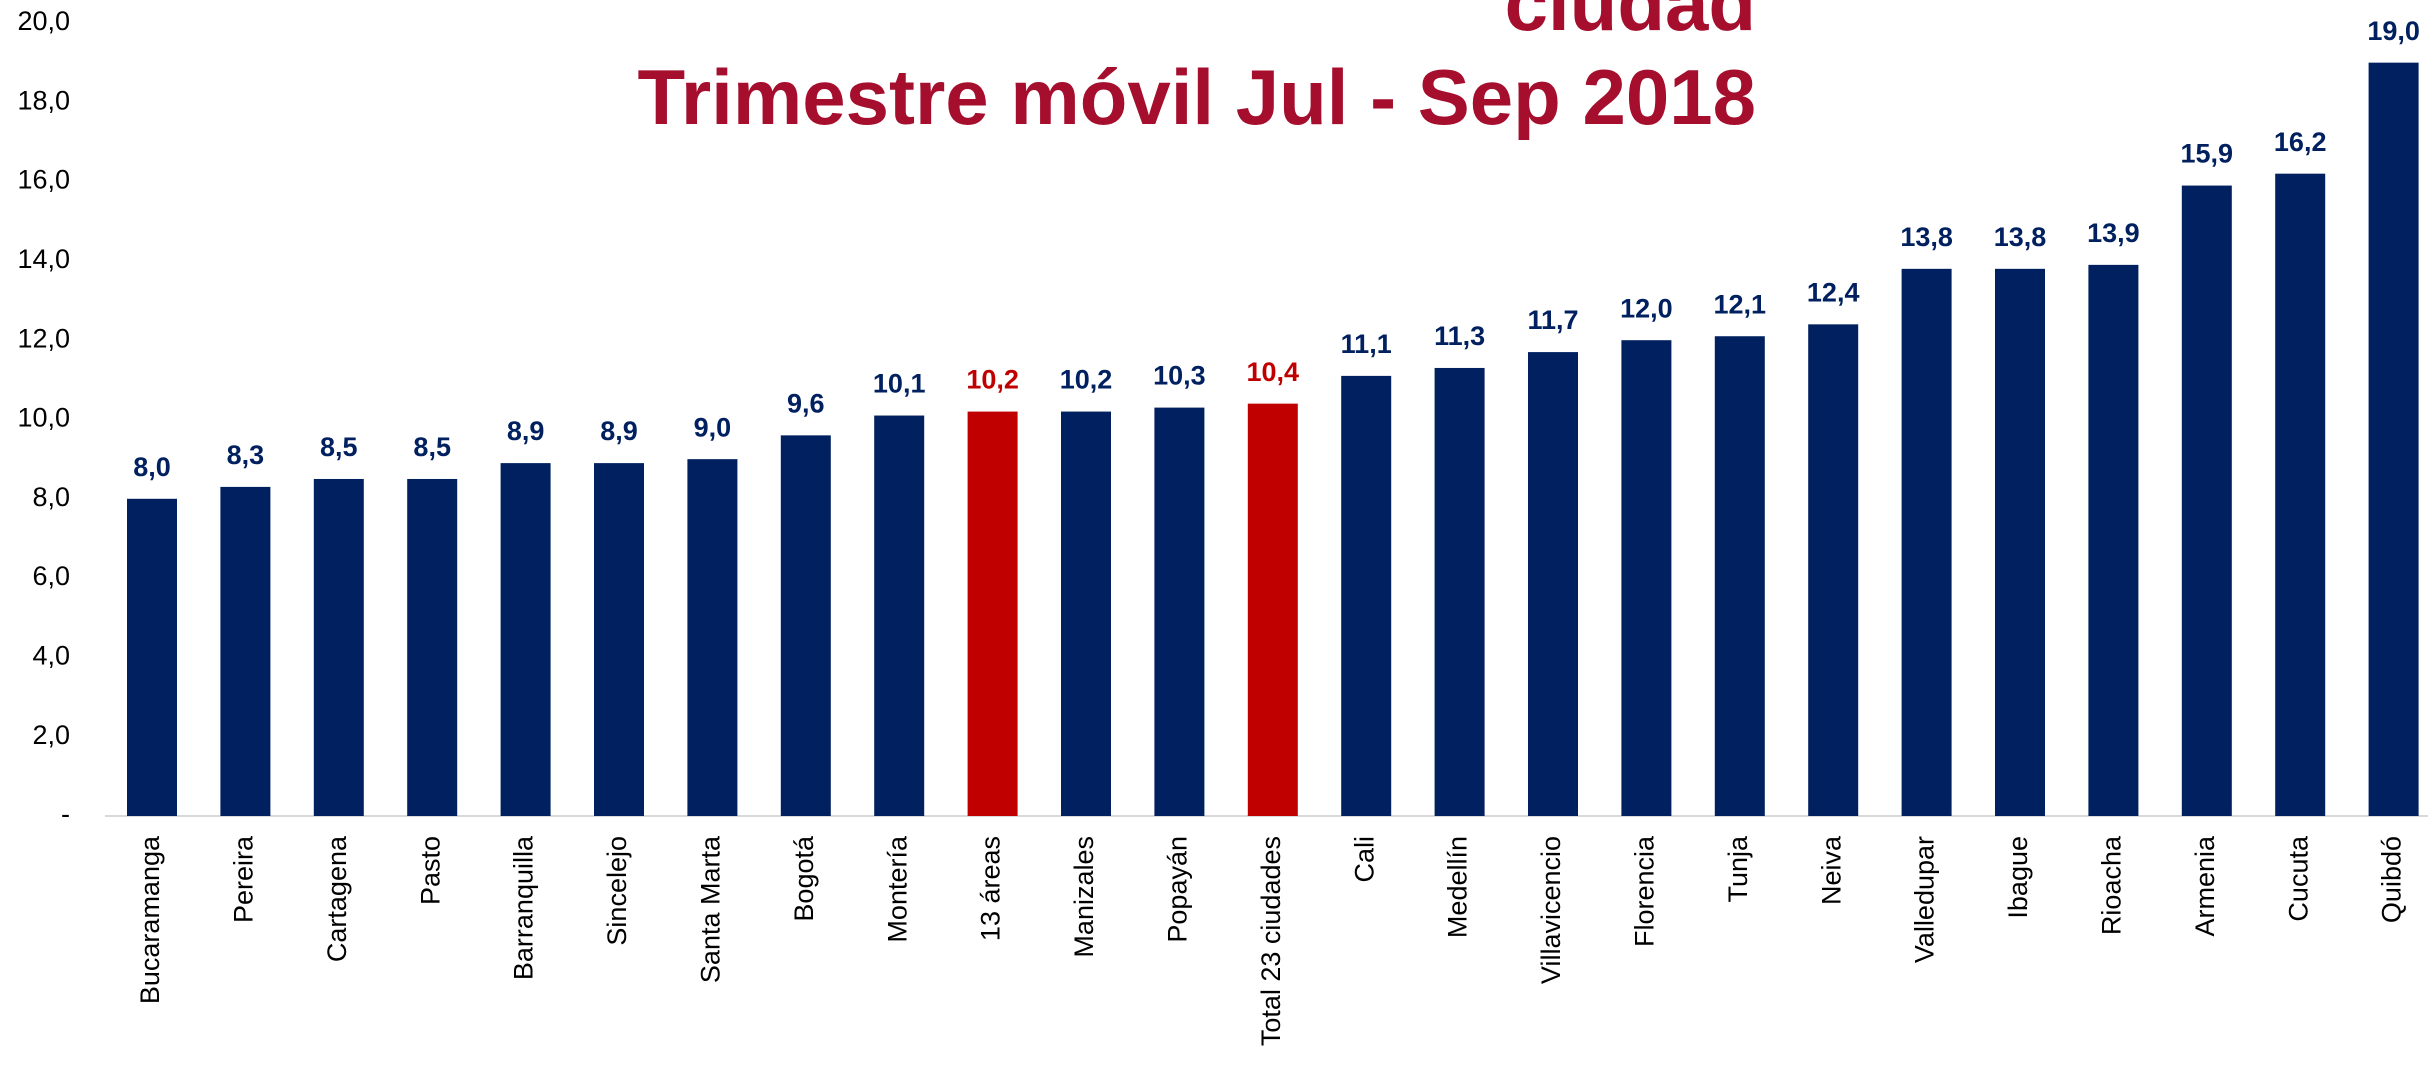  Describe the element at coordinates (897, 889) in the screenshot. I see `x-tick-label: Montería` at that location.